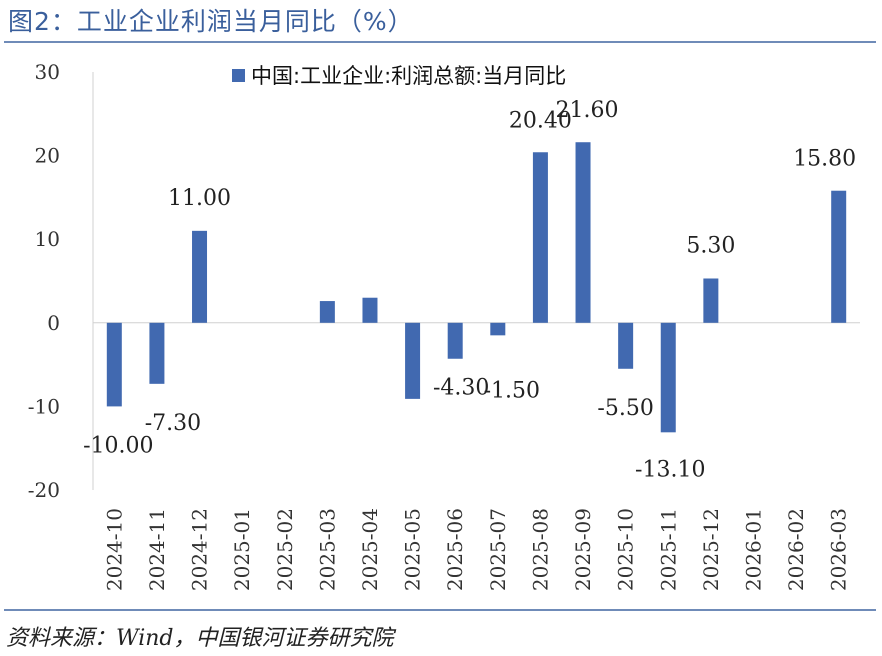 The image size is (882, 656). What do you see at coordinates (668, 549) in the screenshot?
I see `x-tick-label: 2025-11` at bounding box center [668, 549].